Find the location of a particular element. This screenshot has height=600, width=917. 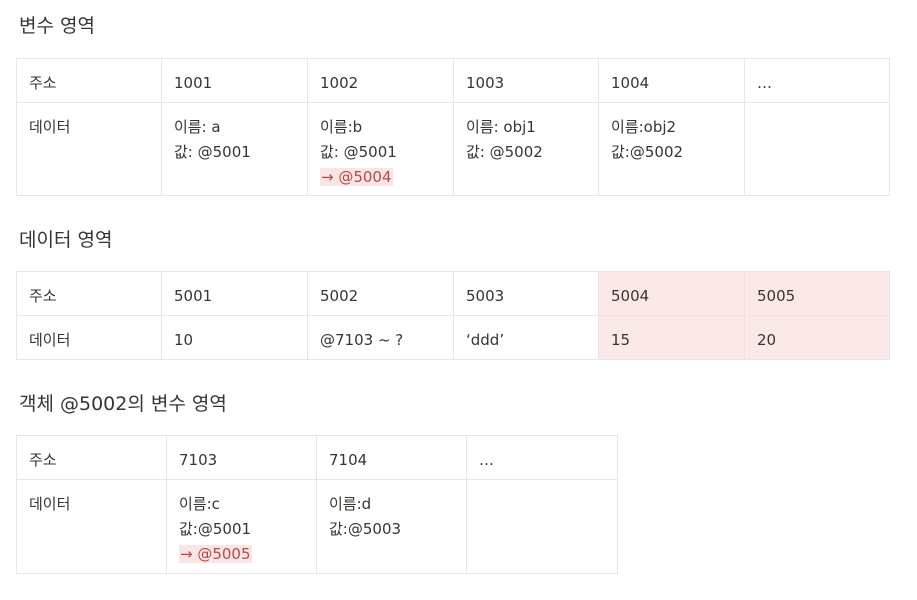

var-name: 이름: obj1 is located at coordinates (501, 127).